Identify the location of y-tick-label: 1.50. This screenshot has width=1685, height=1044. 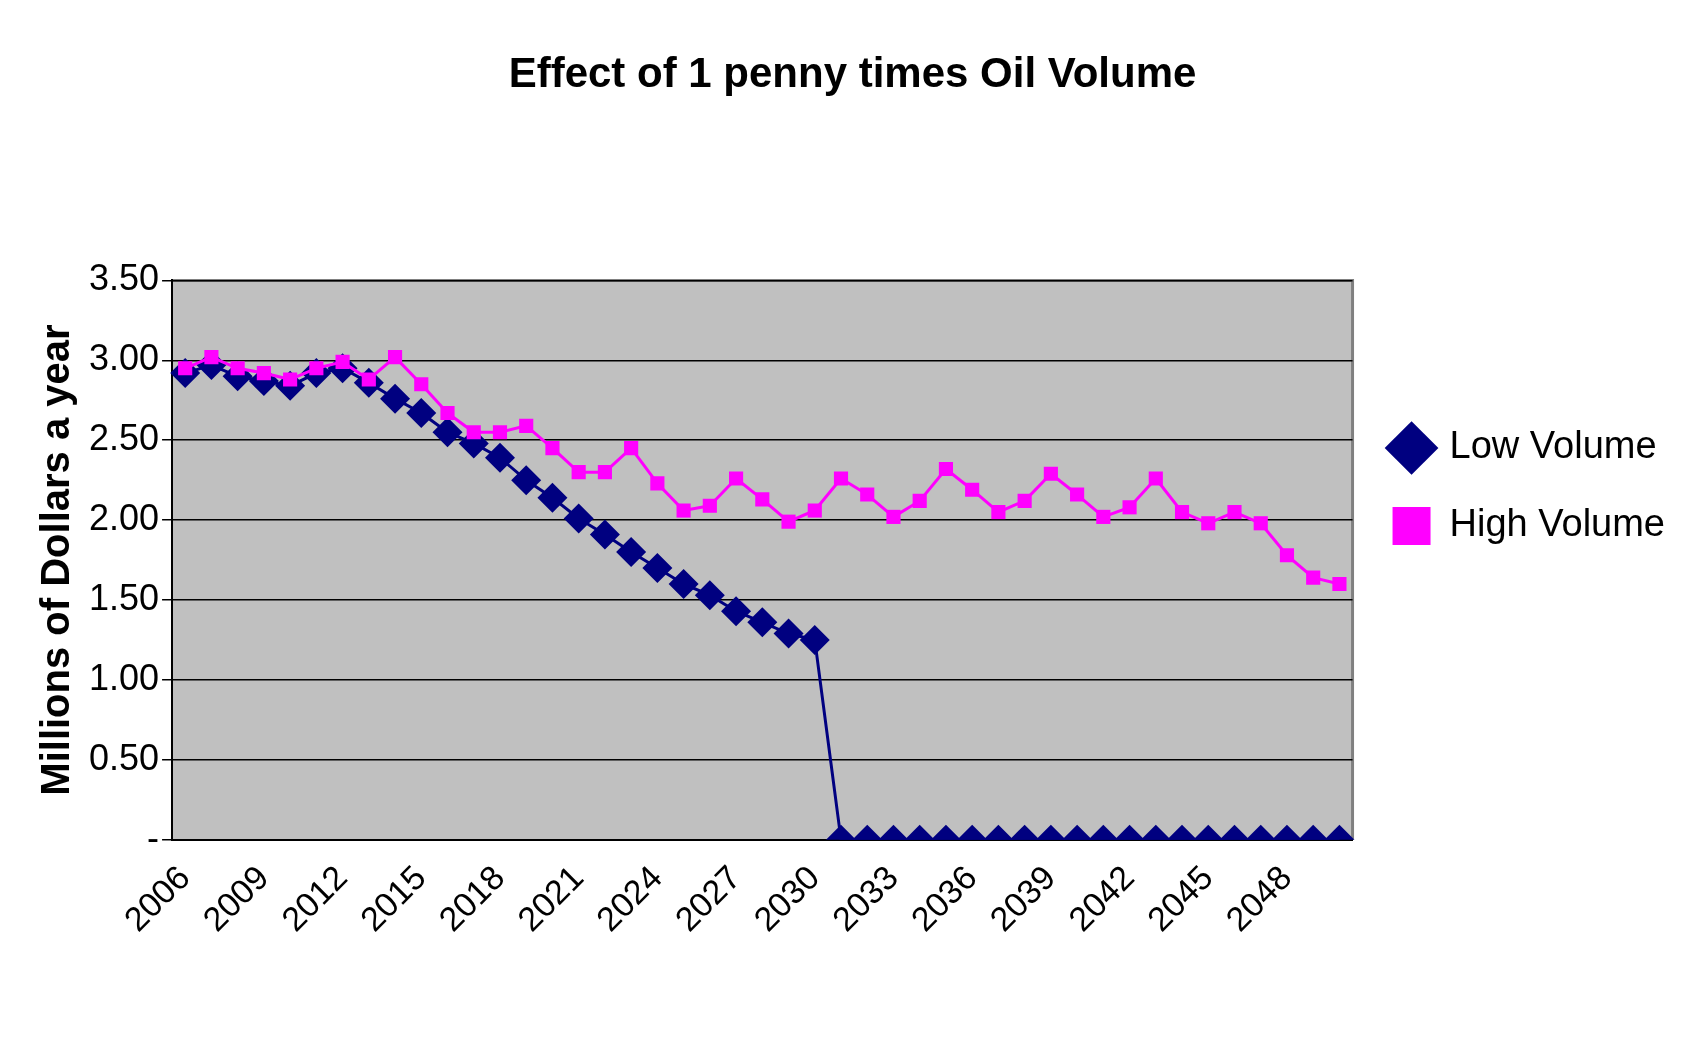
(124, 597).